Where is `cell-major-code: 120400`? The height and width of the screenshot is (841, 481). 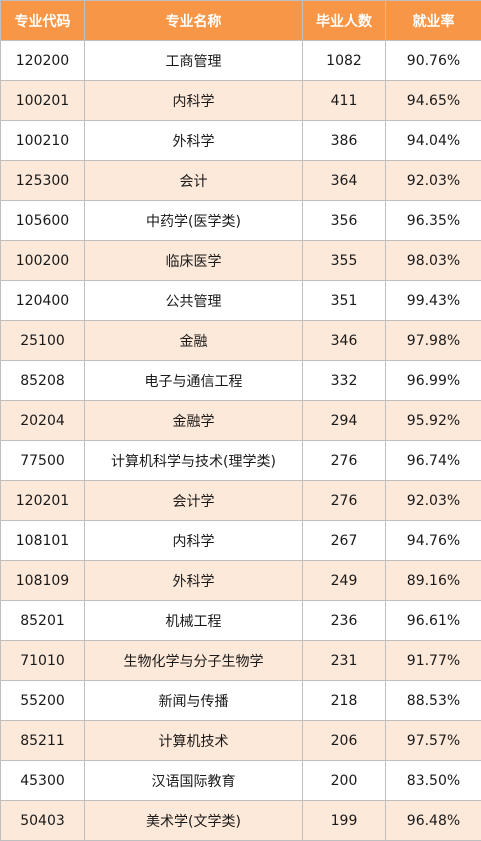
cell-major-code: 120400 is located at coordinates (42, 300).